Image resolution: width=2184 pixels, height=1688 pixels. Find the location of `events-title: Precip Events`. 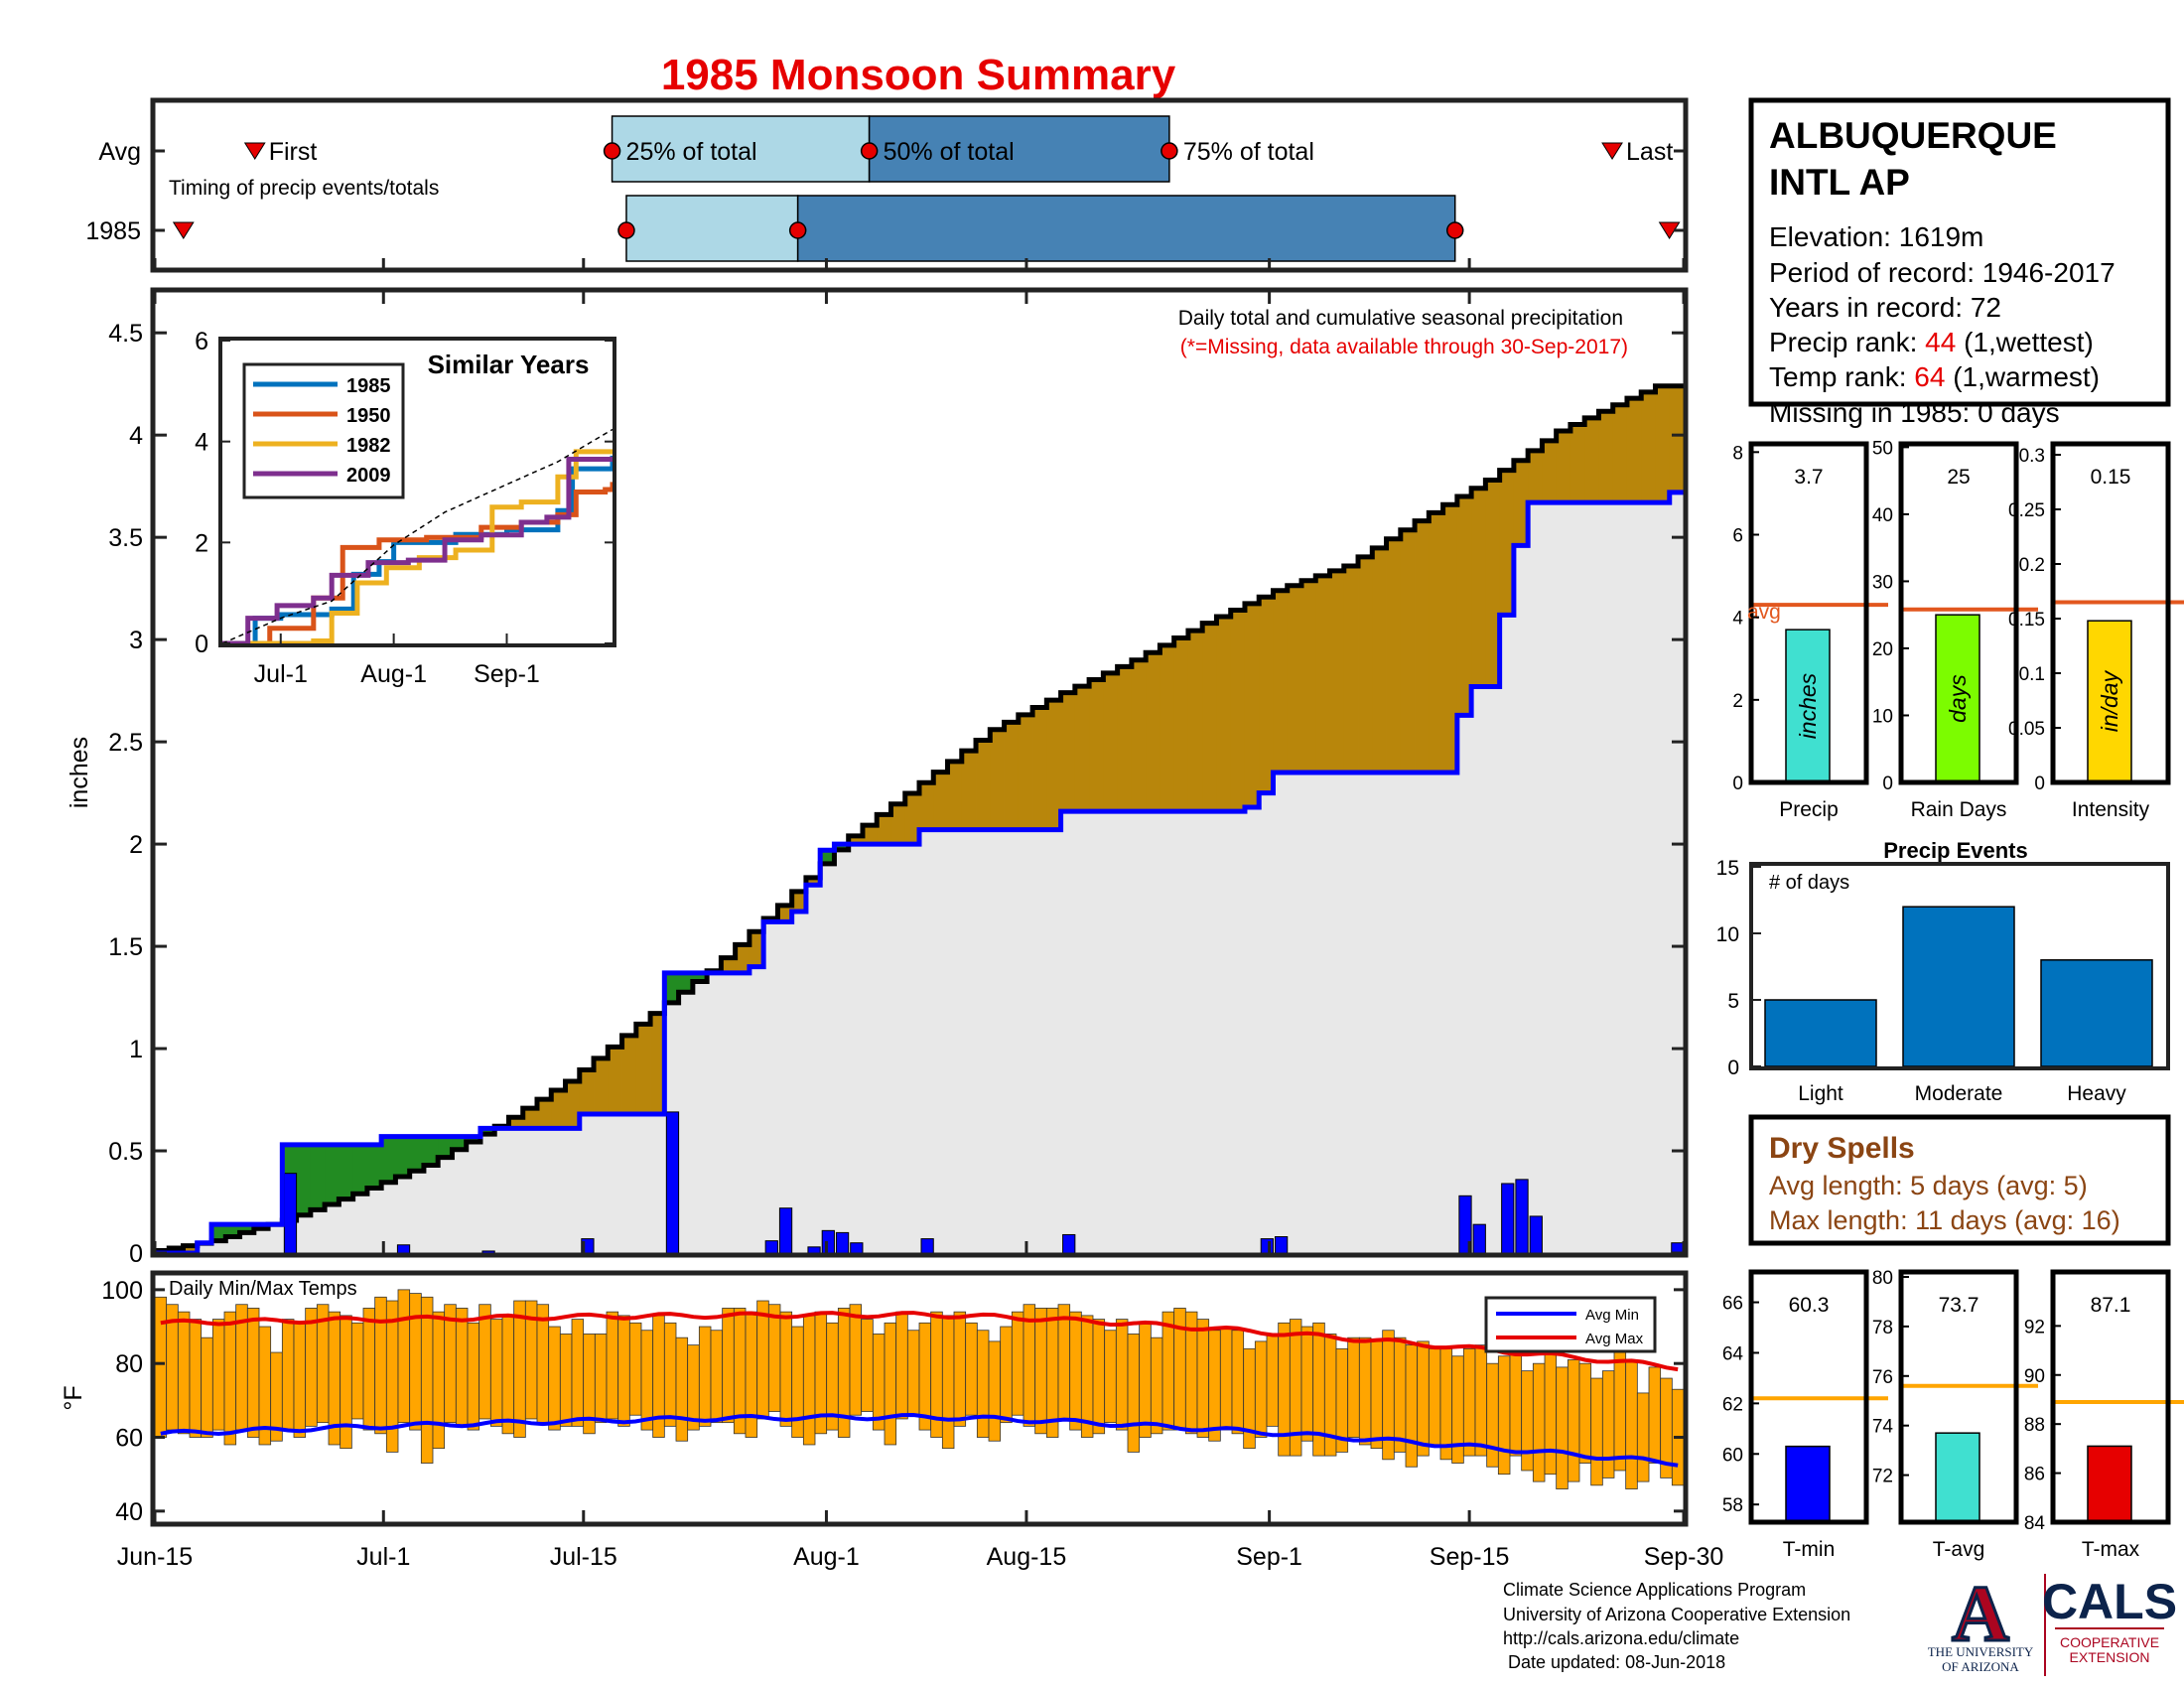

events-title: Precip Events is located at coordinates (1955, 850).